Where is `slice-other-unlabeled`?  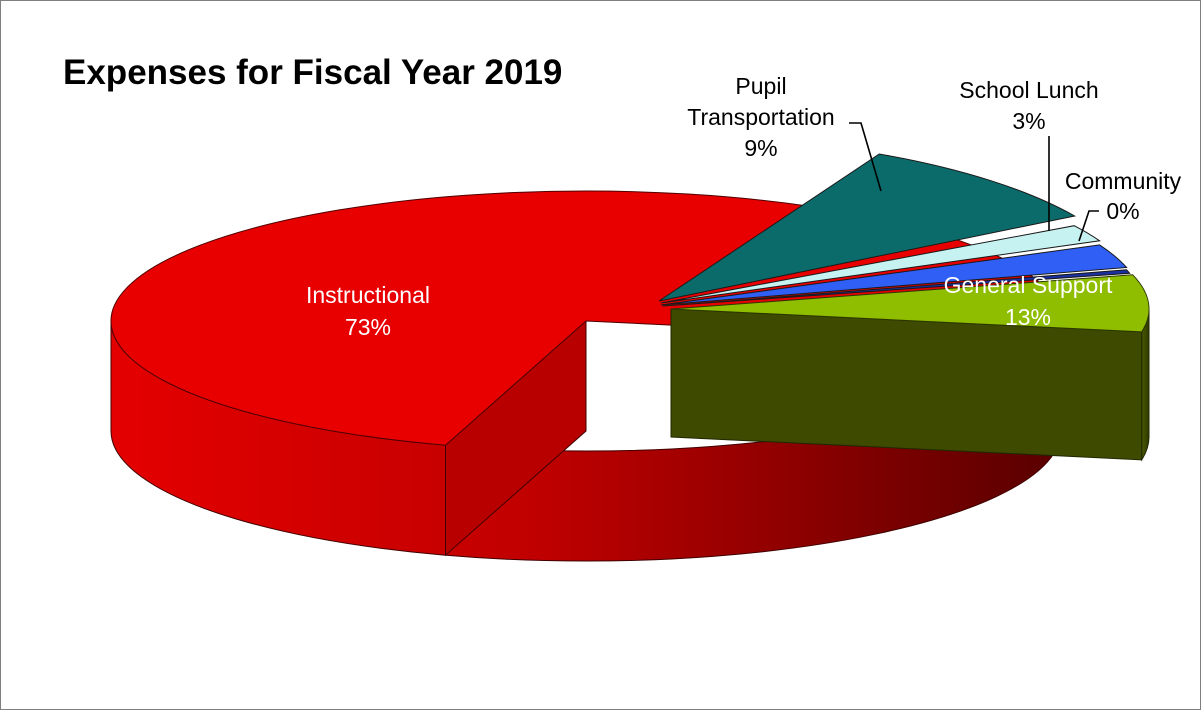
slice-other-unlabeled is located at coordinates (880, 264).